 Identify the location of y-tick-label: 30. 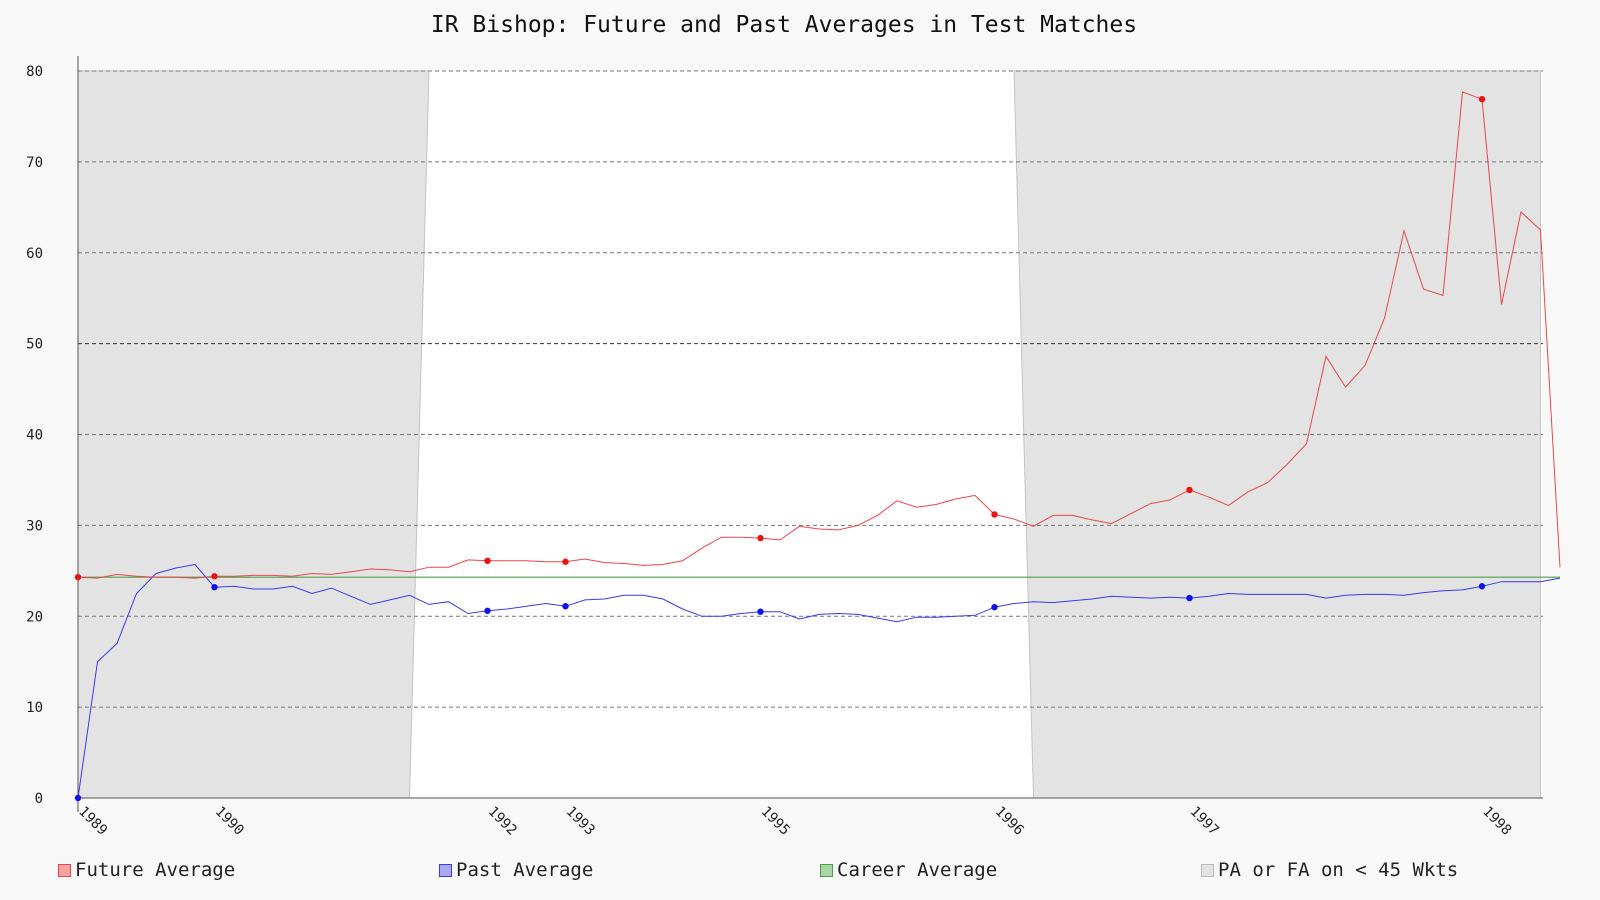
(34, 526).